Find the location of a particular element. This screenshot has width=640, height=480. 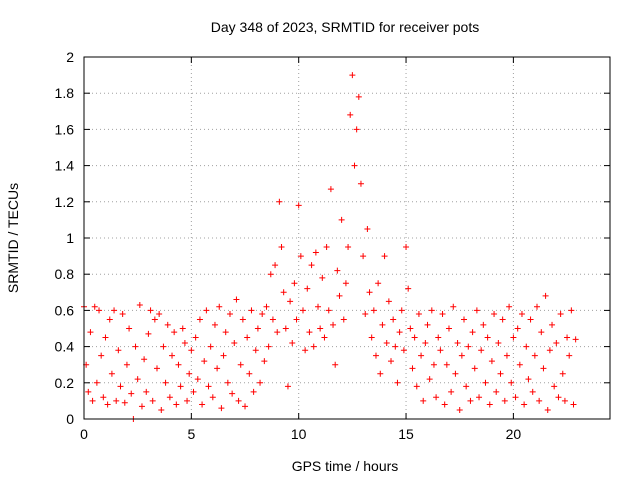

y-tick-label: 0.2 is located at coordinates (65, 383).